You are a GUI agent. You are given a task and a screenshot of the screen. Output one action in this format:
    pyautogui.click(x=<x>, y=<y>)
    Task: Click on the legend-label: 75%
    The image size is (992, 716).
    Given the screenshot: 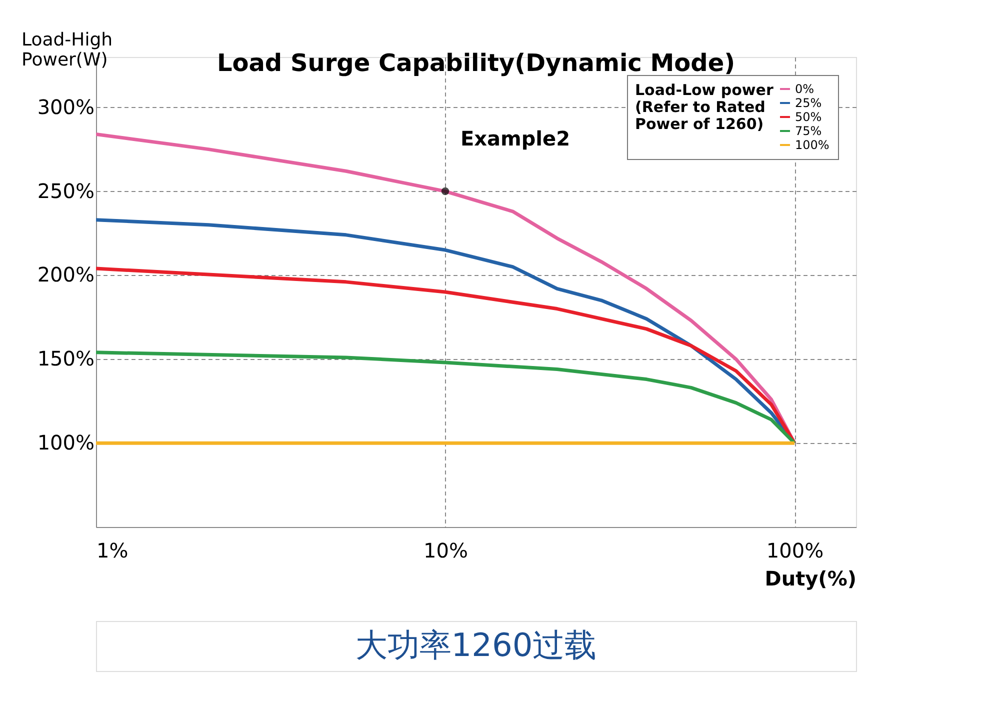 What is the action you would take?
    pyautogui.click(x=808, y=131)
    